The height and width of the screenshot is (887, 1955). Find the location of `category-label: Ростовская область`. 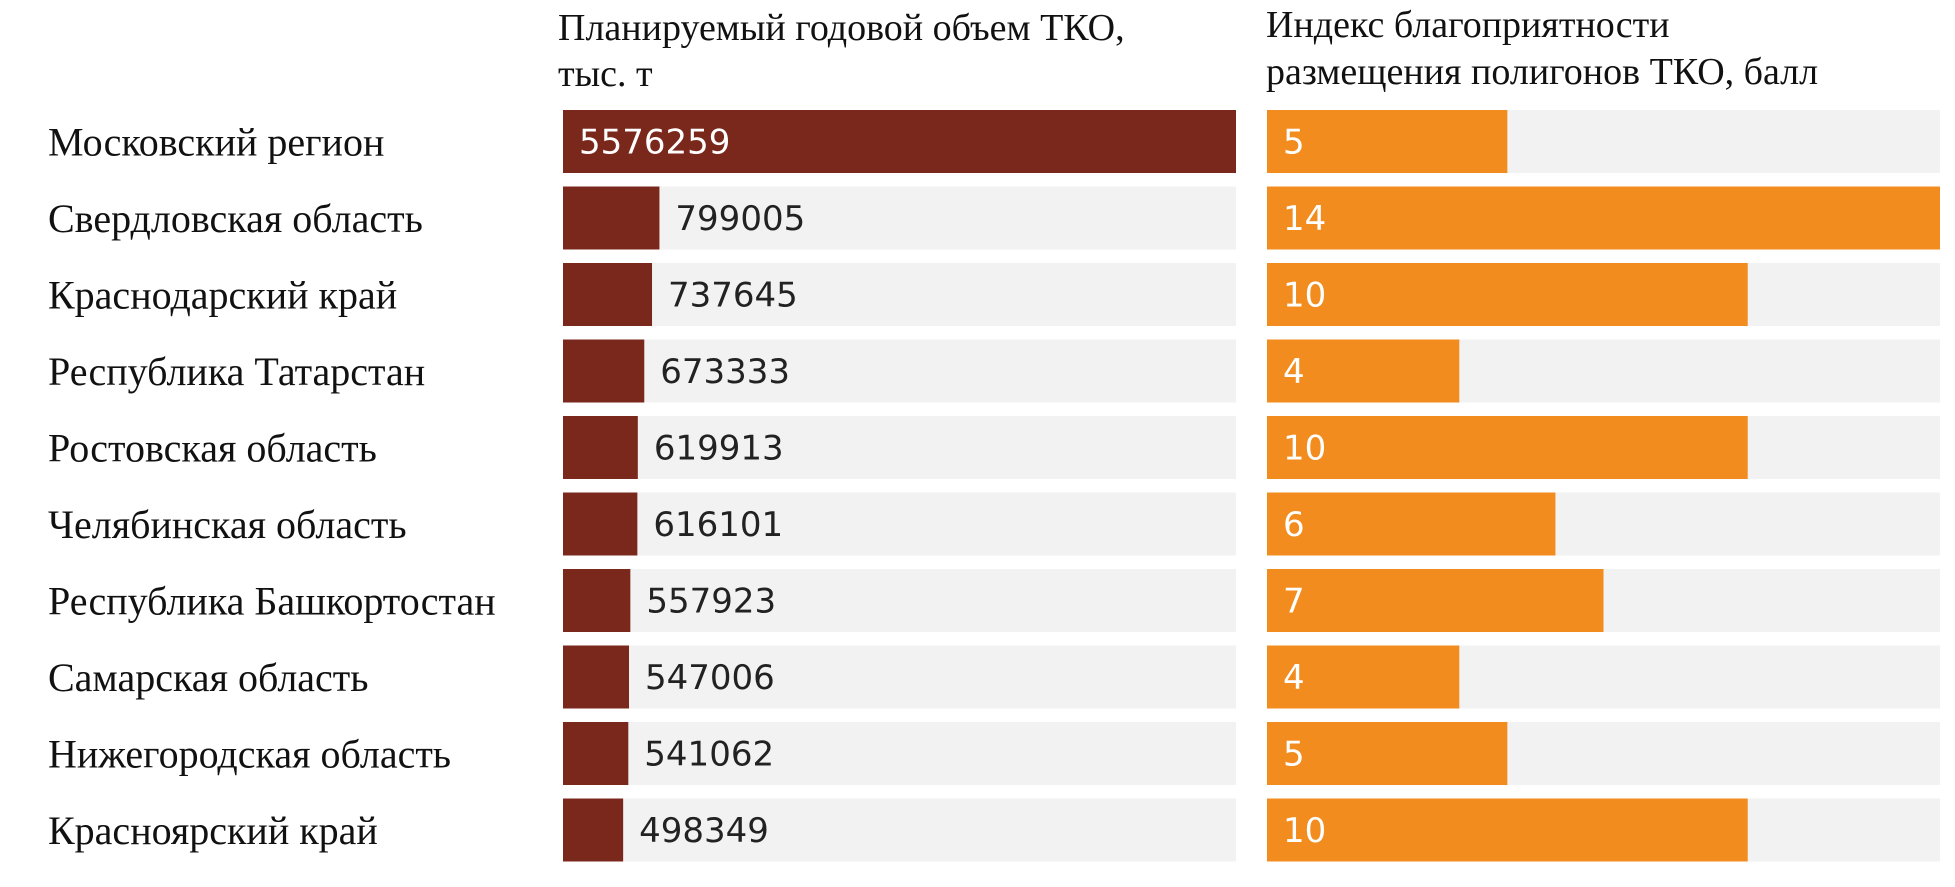

category-label: Ростовская область is located at coordinates (212, 448).